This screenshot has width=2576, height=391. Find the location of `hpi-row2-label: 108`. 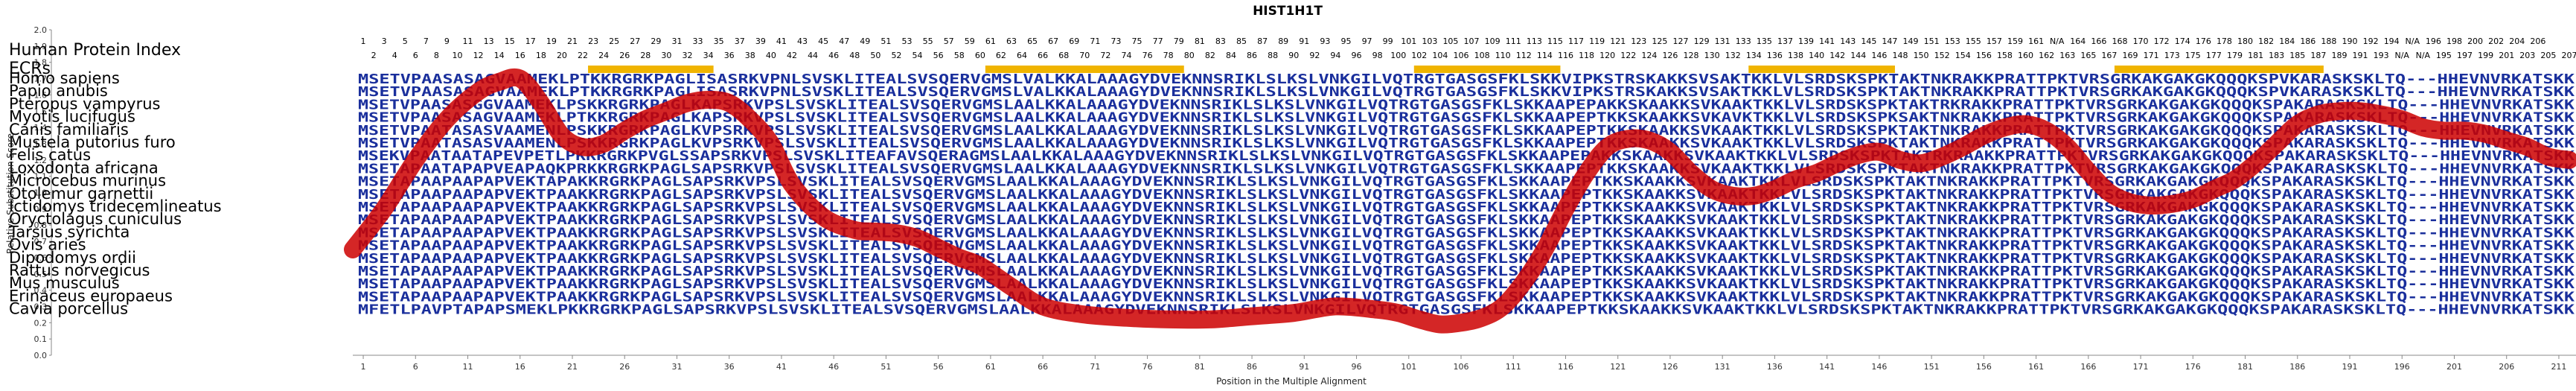

hpi-row2-label: 108 is located at coordinates (1482, 55).